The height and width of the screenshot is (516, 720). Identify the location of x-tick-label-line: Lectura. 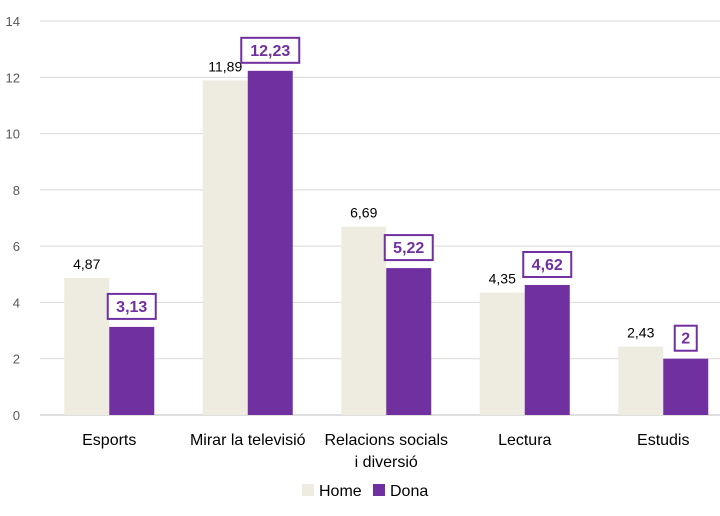
(524, 440).